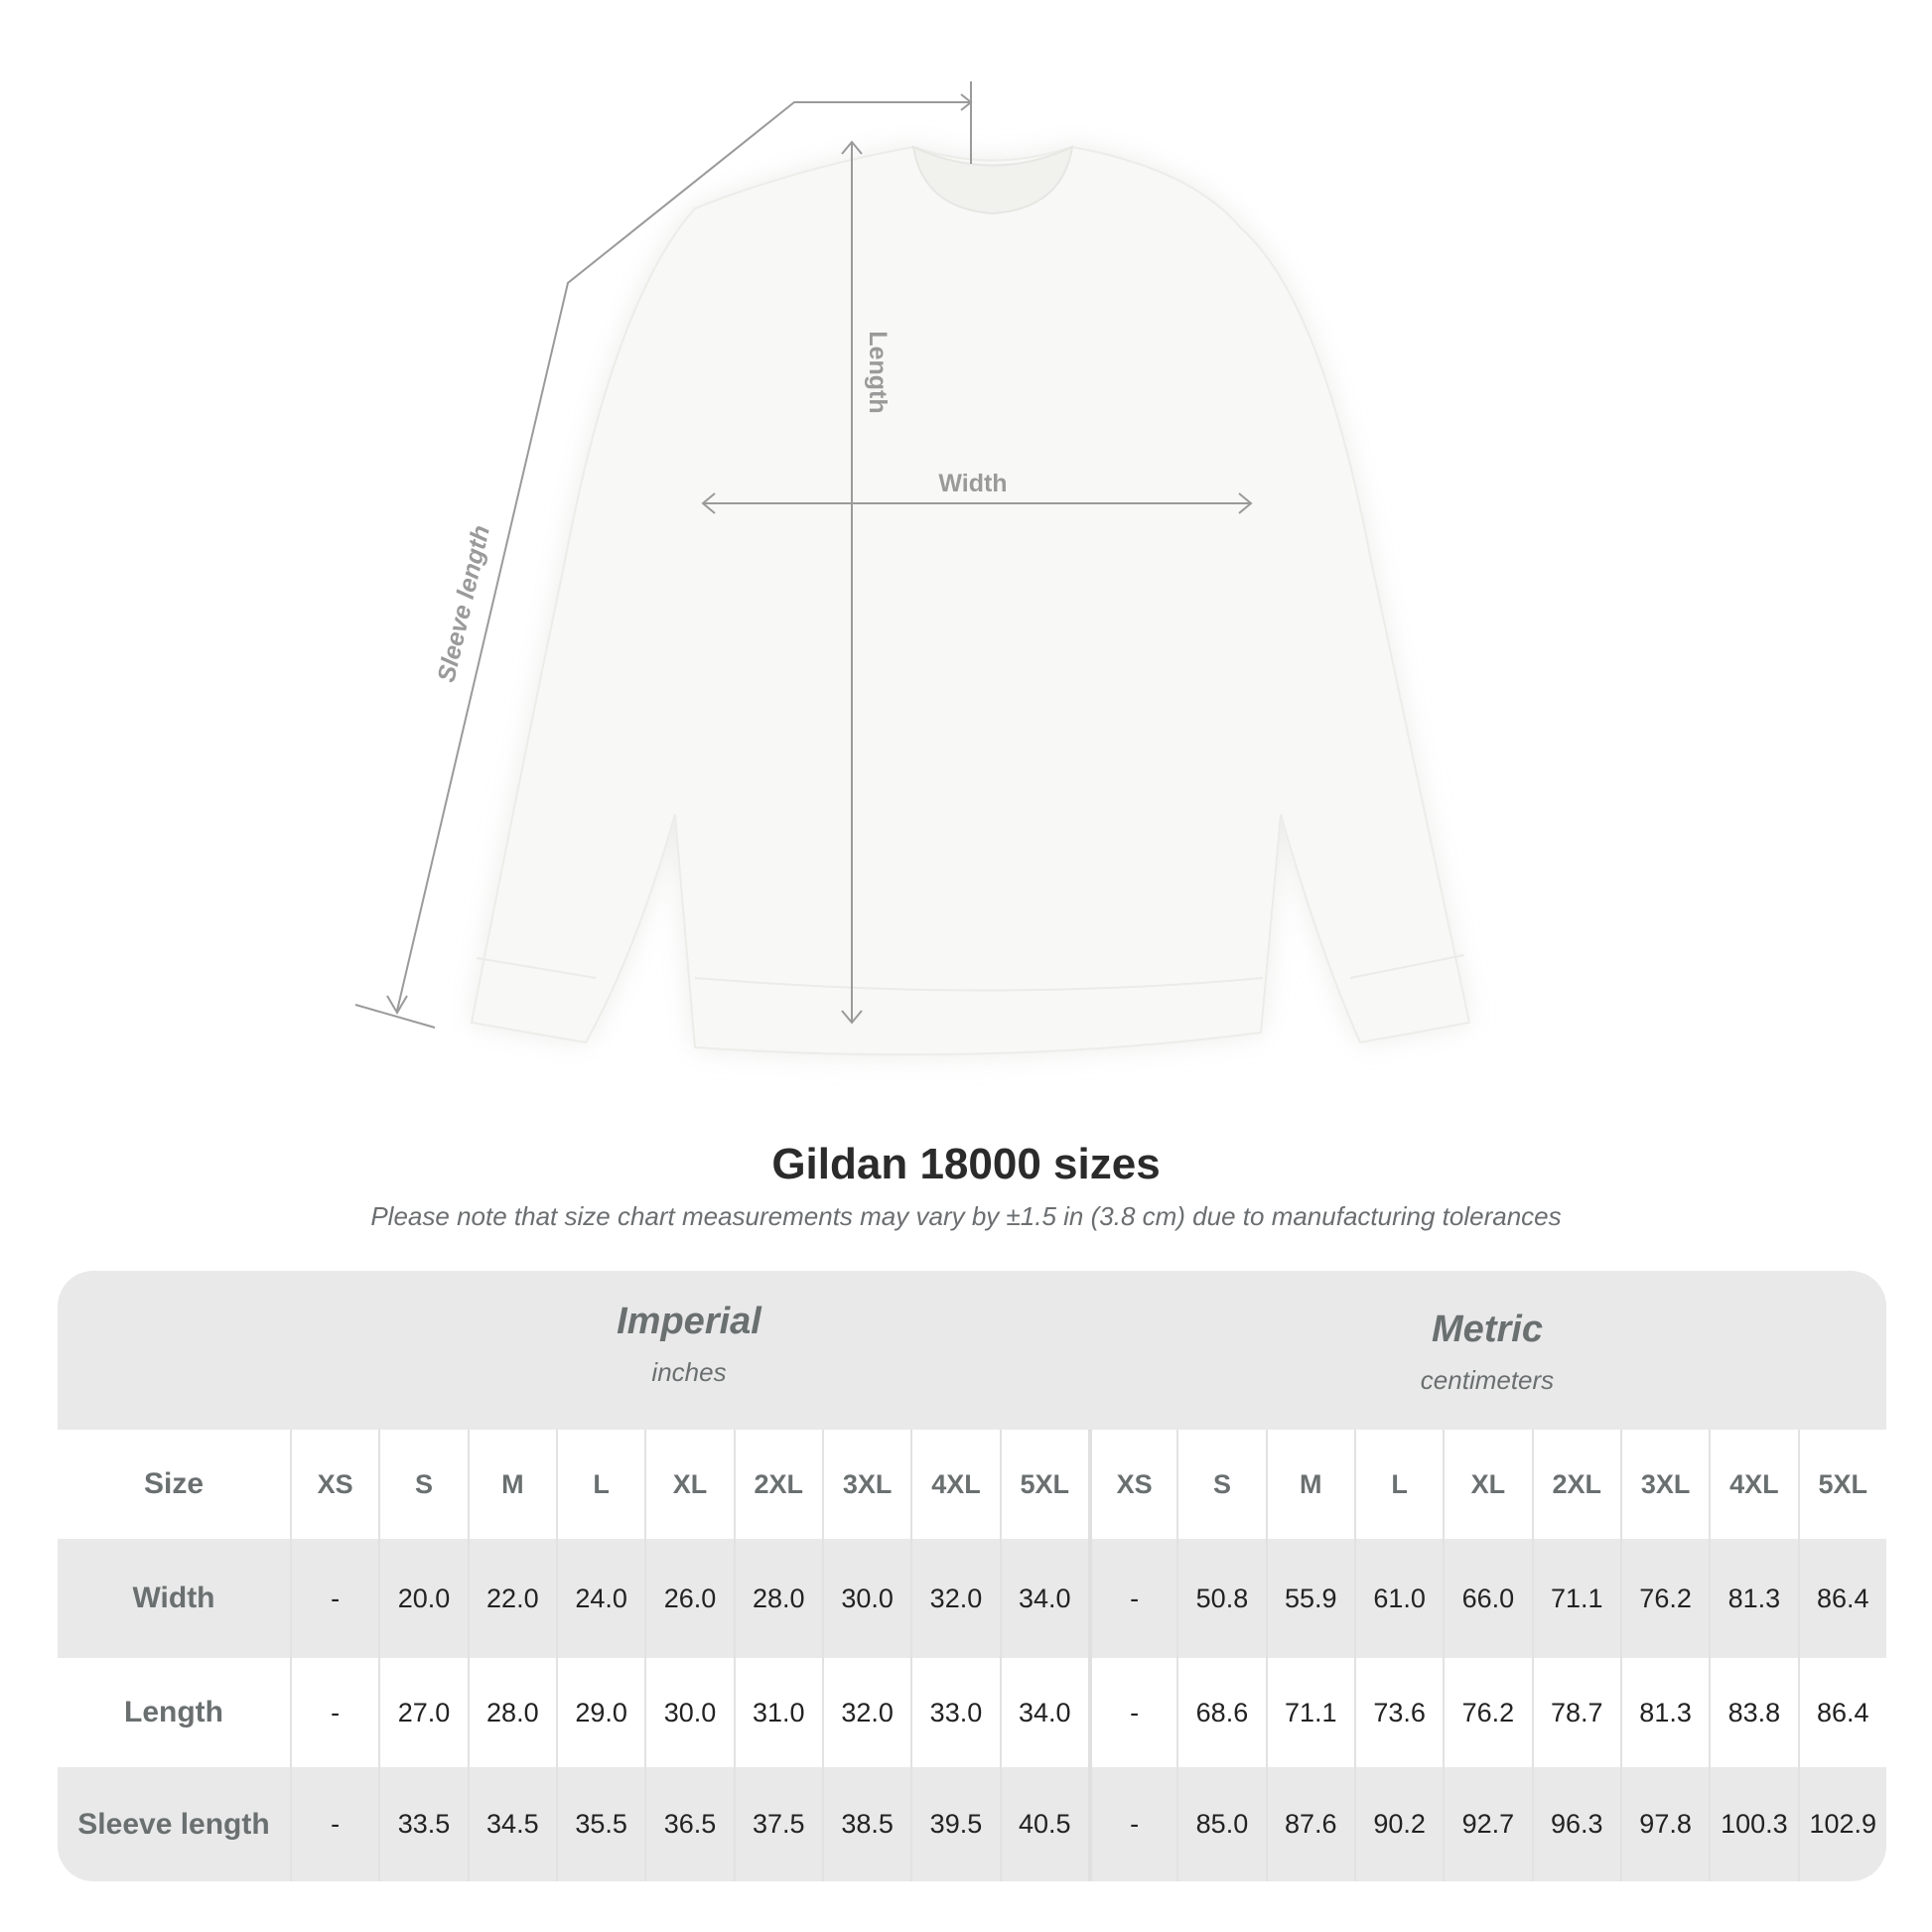 This screenshot has height=1932, width=1932. I want to click on metric-header: Metric centimeters, so click(1487, 1353).